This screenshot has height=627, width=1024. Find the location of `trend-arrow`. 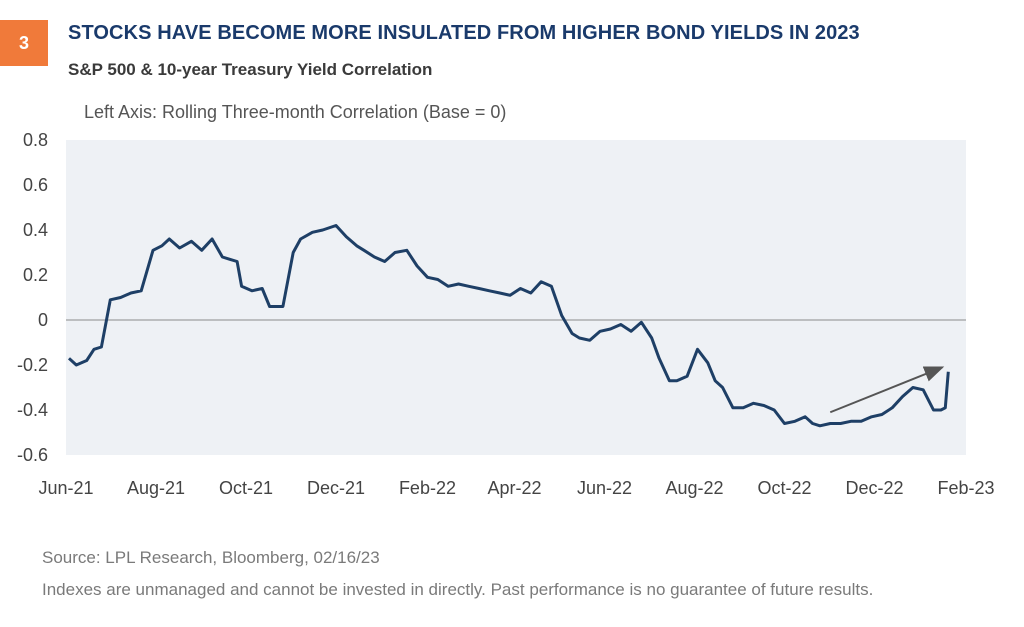

trend-arrow is located at coordinates (887, 390).